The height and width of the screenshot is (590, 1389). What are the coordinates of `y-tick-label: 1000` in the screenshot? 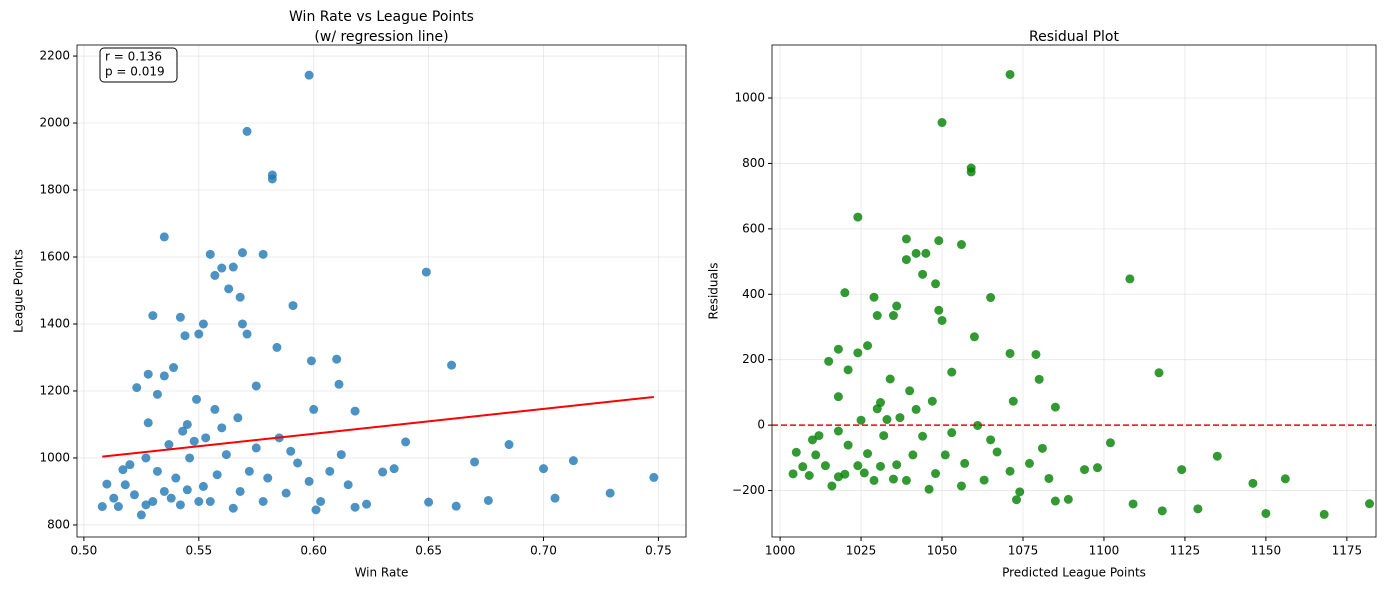 It's located at (54, 457).